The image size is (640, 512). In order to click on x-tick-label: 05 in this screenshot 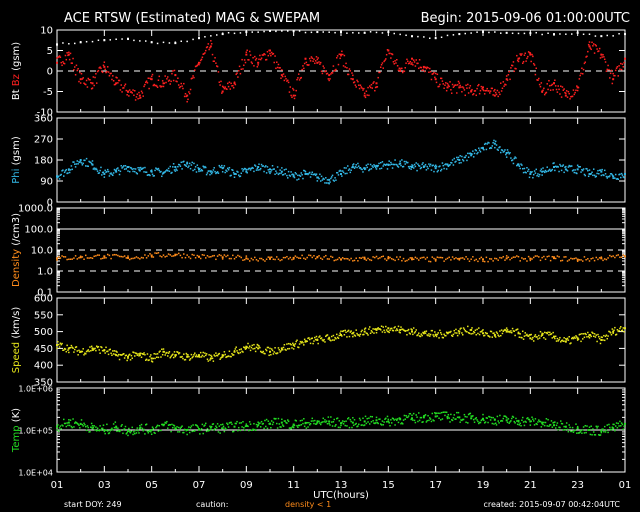, I will do `click(151, 485)`.